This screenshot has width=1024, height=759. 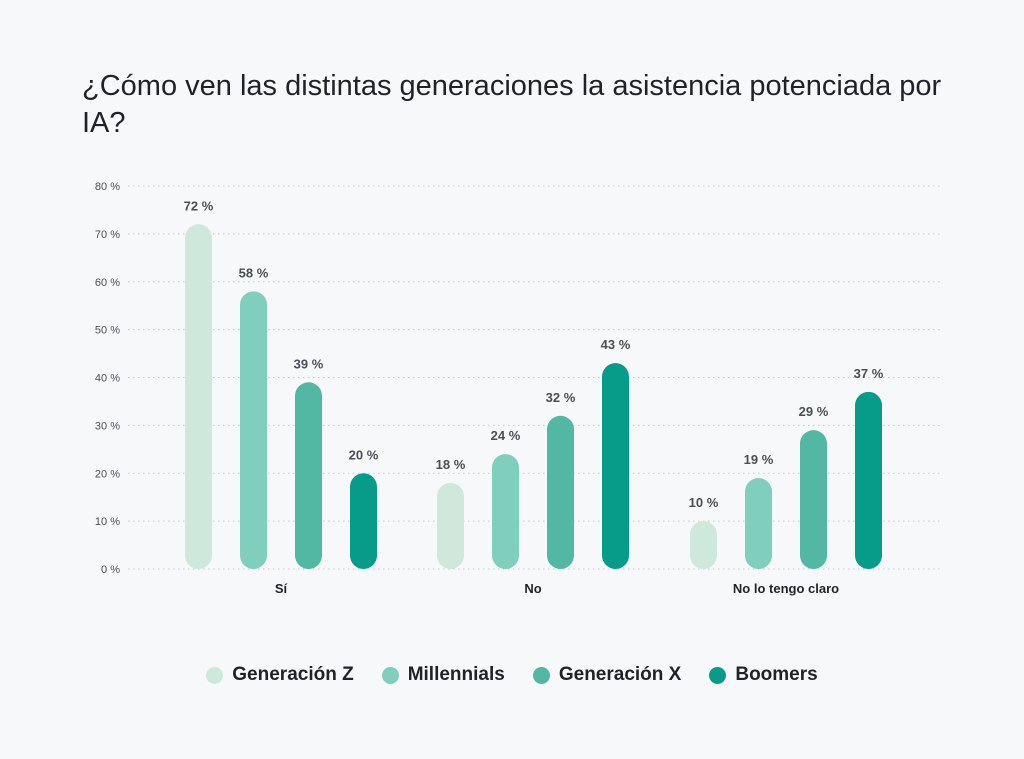 I want to click on y-axis-ticks: 0 % 10 % 20 % 30 % 40 % 50 % 60 % 70 % 80 %, so click(x=107, y=378).